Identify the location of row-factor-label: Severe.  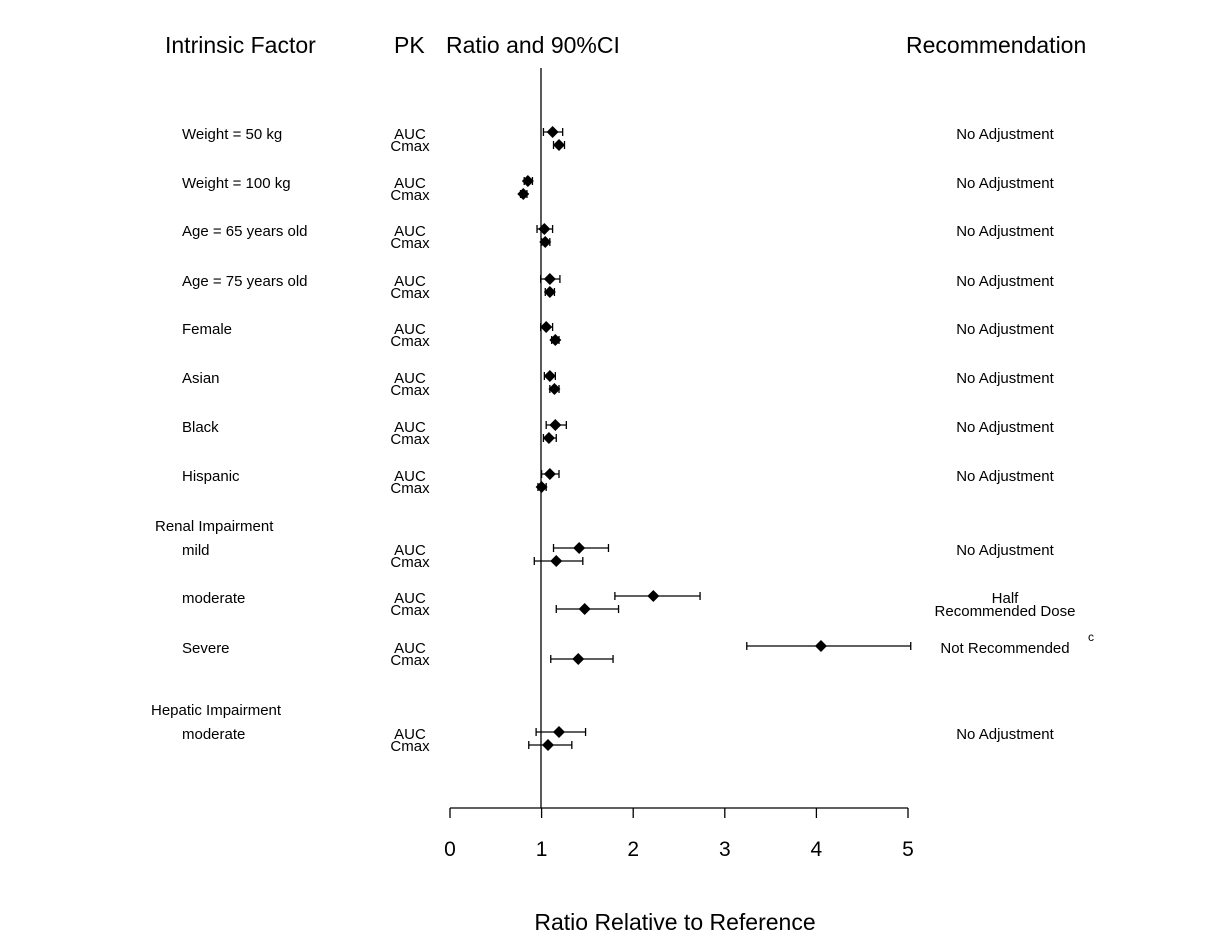
(206, 648).